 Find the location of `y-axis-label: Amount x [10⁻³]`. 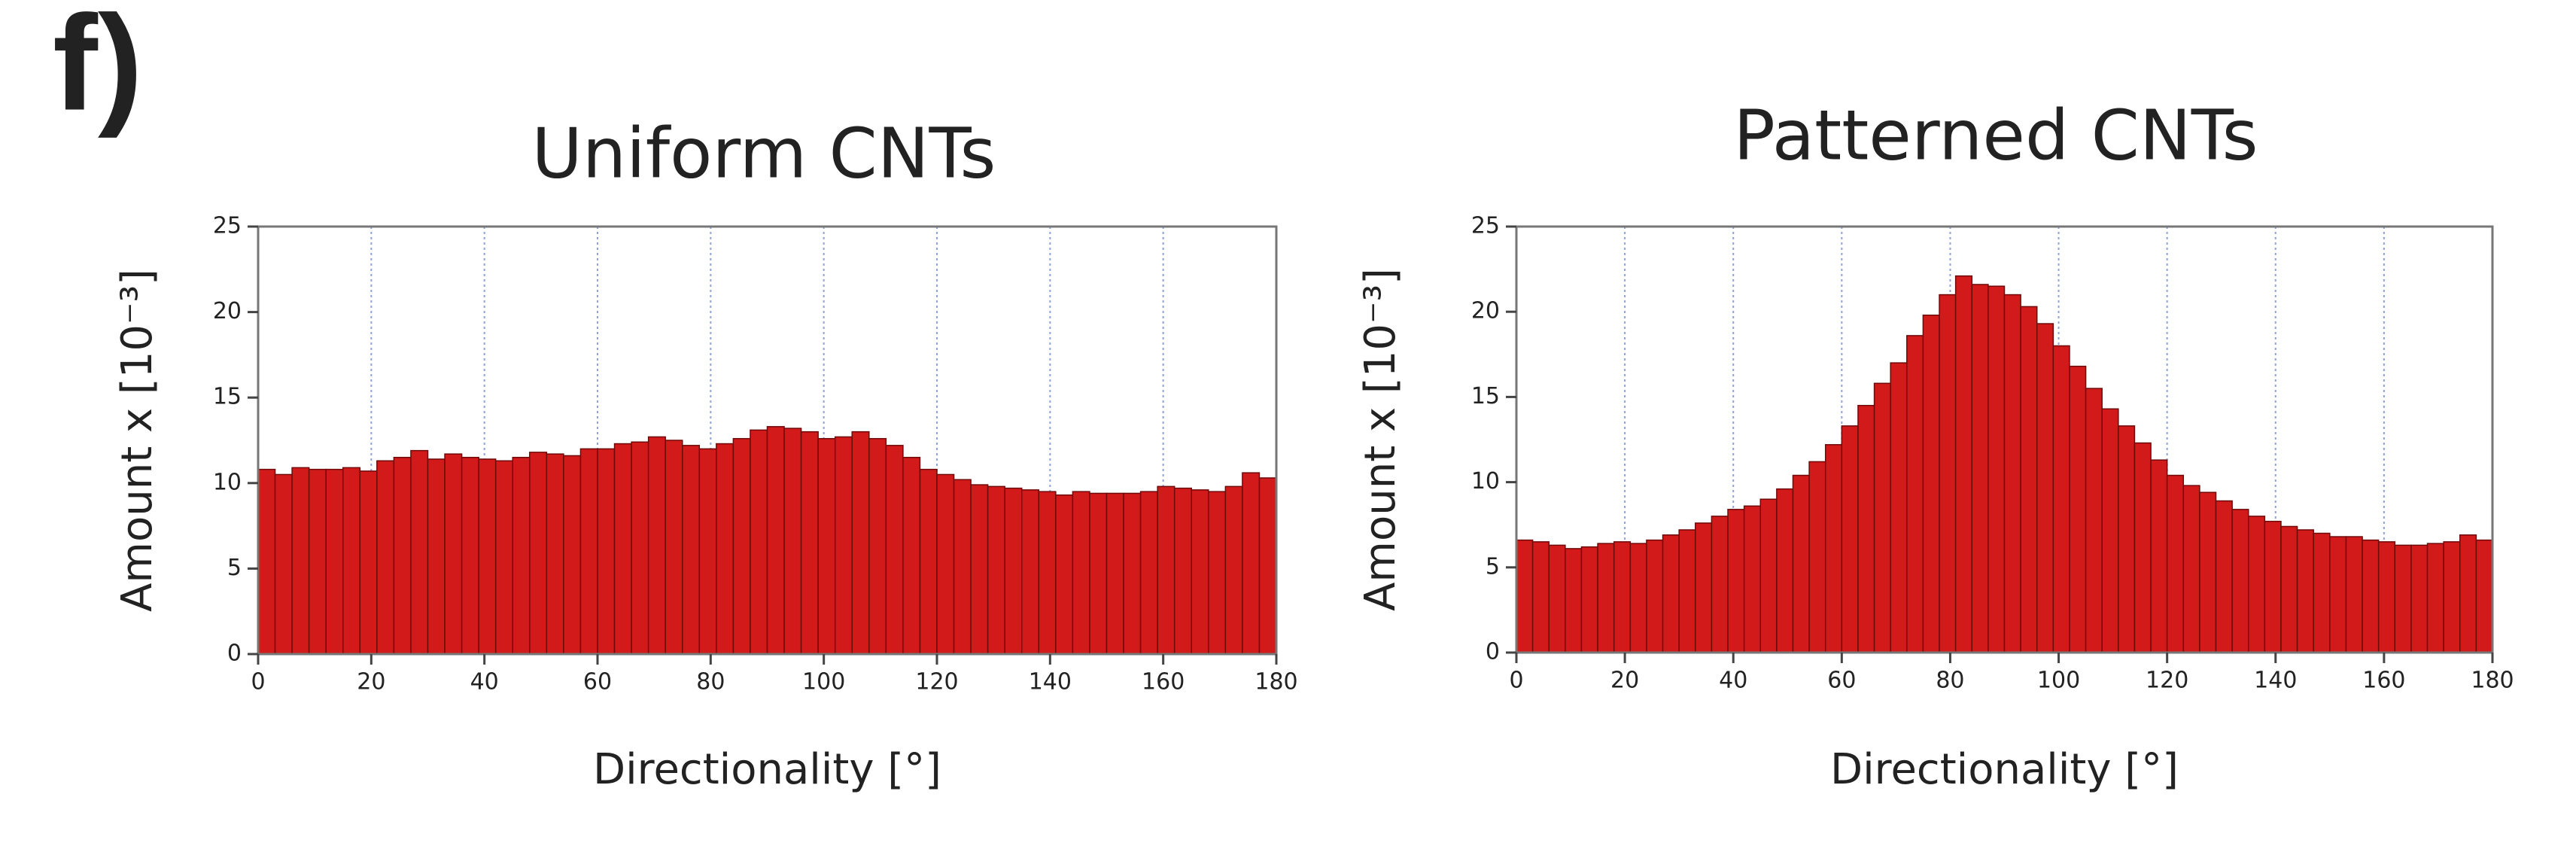

y-axis-label: Amount x [10⁻³] is located at coordinates (1380, 439).